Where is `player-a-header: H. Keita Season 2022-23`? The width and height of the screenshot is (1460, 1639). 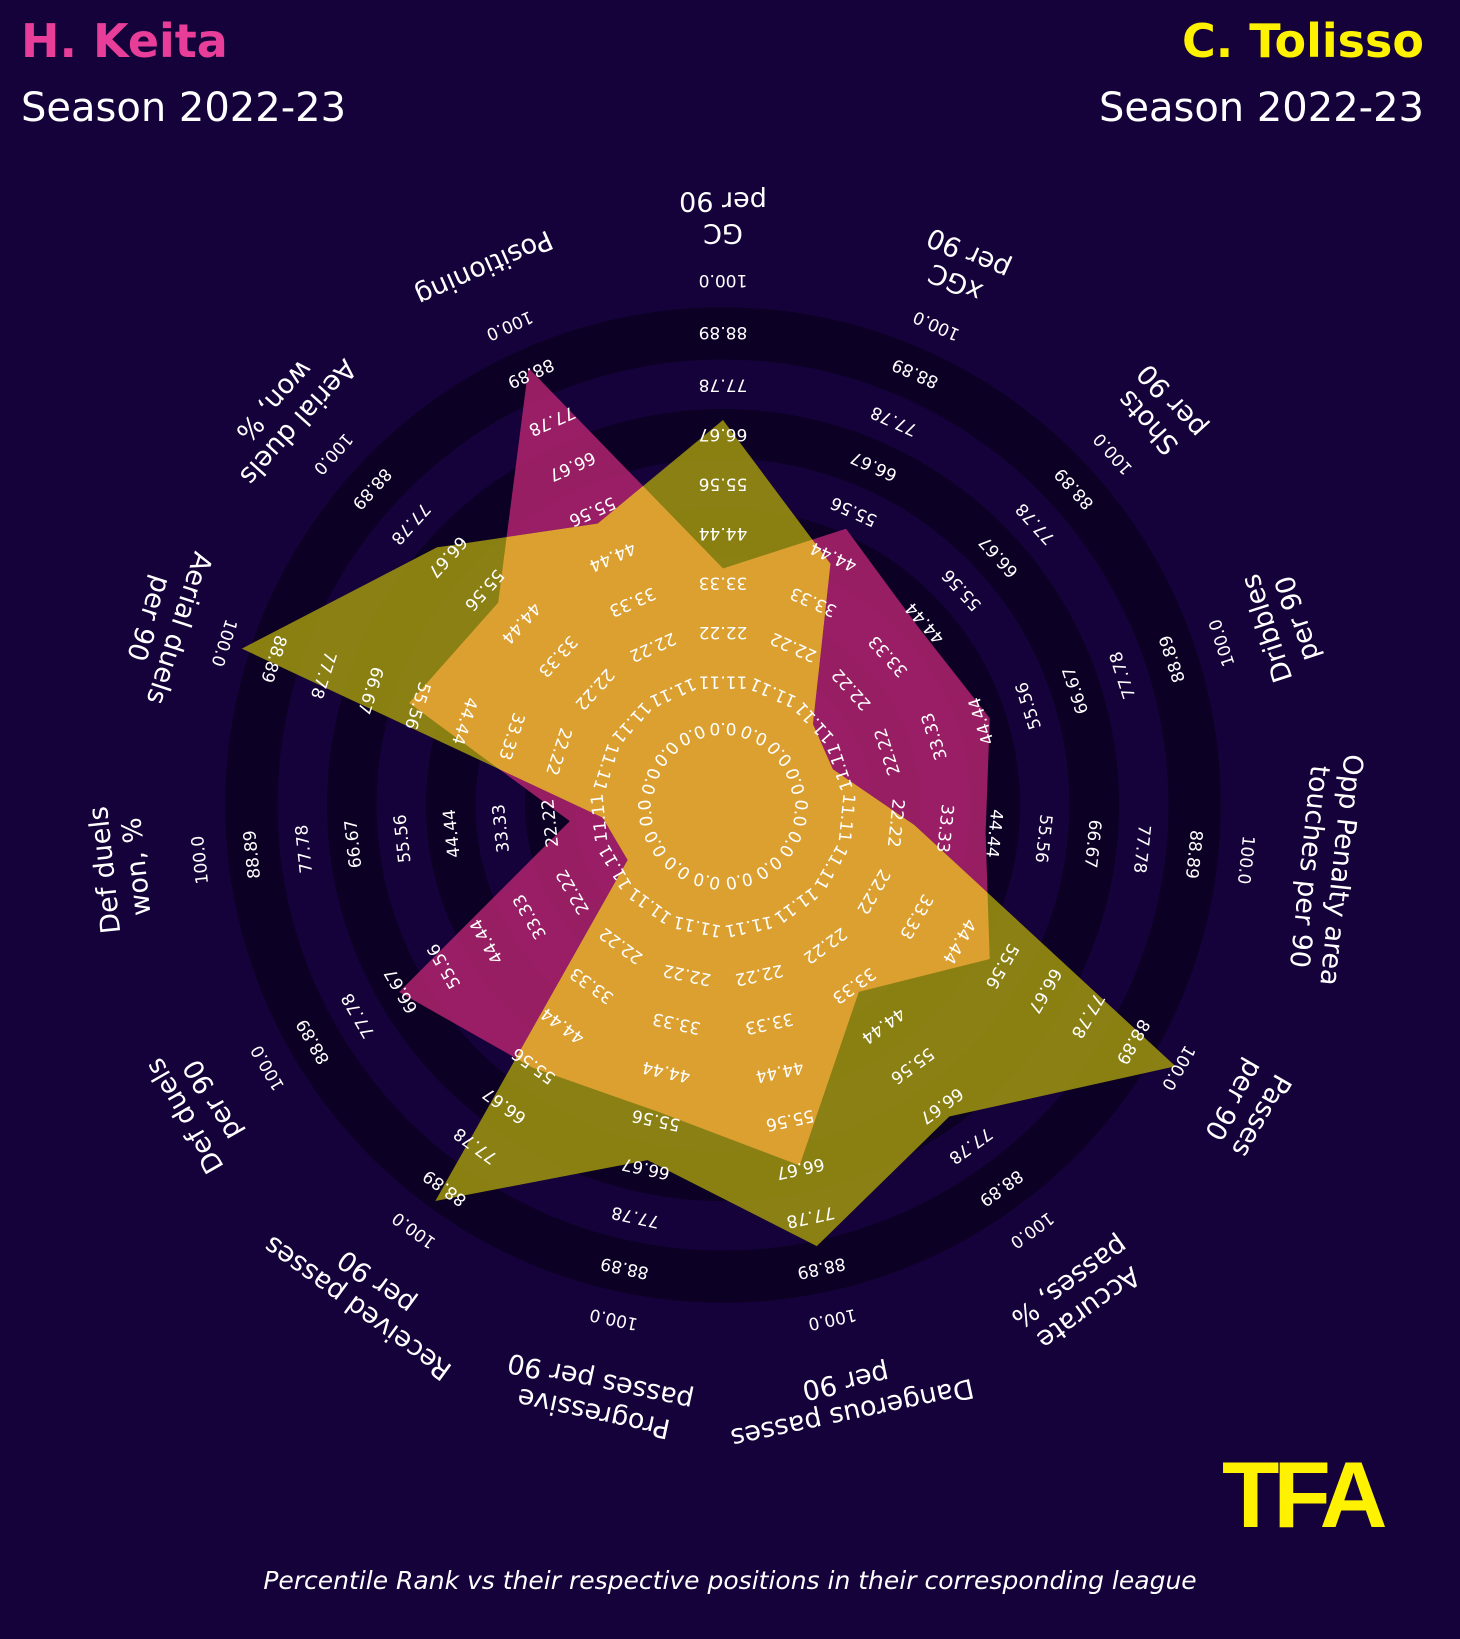
player-a-header: H. Keita Season 2022-23 is located at coordinates (183, 72).